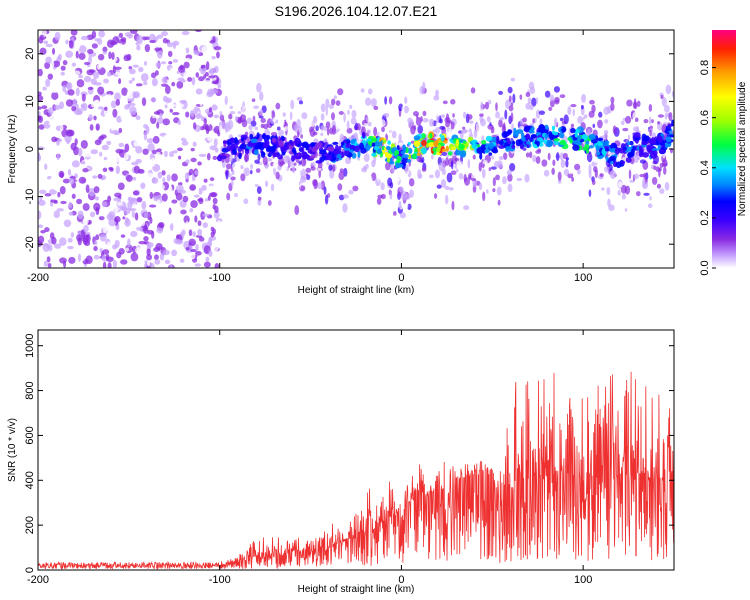 The height and width of the screenshot is (600, 750). I want to click on x-tick-label: -100, so click(220, 580).